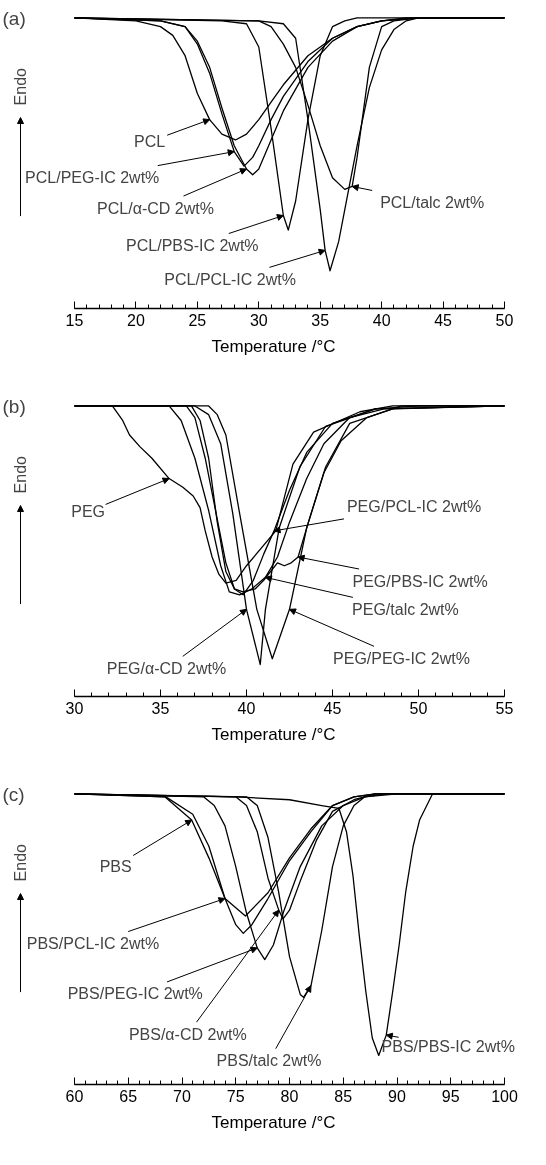 The image size is (546, 1165). I want to click on x-tick-label: 55, so click(504, 708).